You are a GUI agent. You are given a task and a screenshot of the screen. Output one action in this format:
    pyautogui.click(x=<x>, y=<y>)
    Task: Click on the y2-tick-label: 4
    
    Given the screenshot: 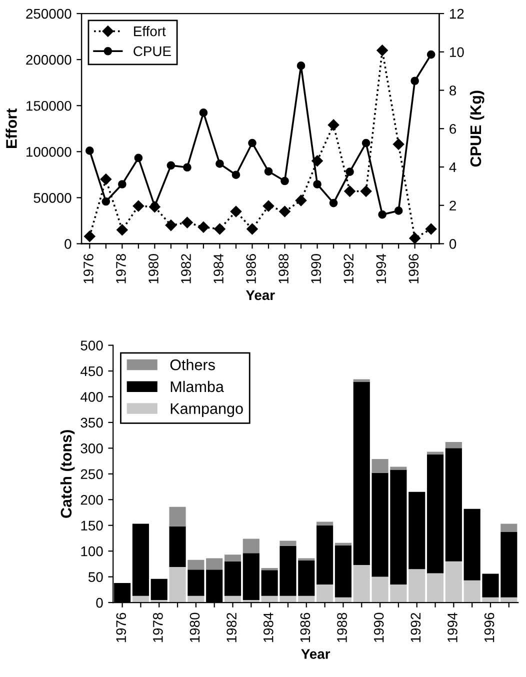 What is the action you would take?
    pyautogui.click(x=452, y=167)
    